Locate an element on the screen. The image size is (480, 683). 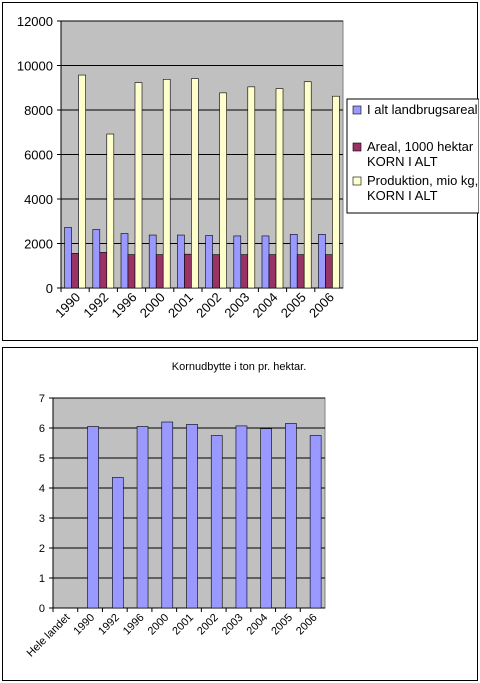
y-tick-label: 2 is located at coordinates (42, 549).